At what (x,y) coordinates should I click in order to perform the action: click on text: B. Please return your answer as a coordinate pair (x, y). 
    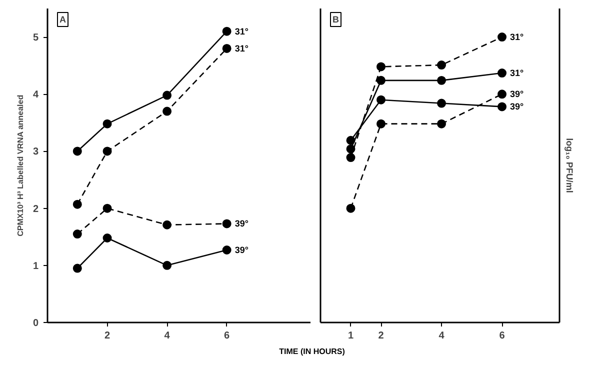
    Looking at the image, I should click on (336, 19).